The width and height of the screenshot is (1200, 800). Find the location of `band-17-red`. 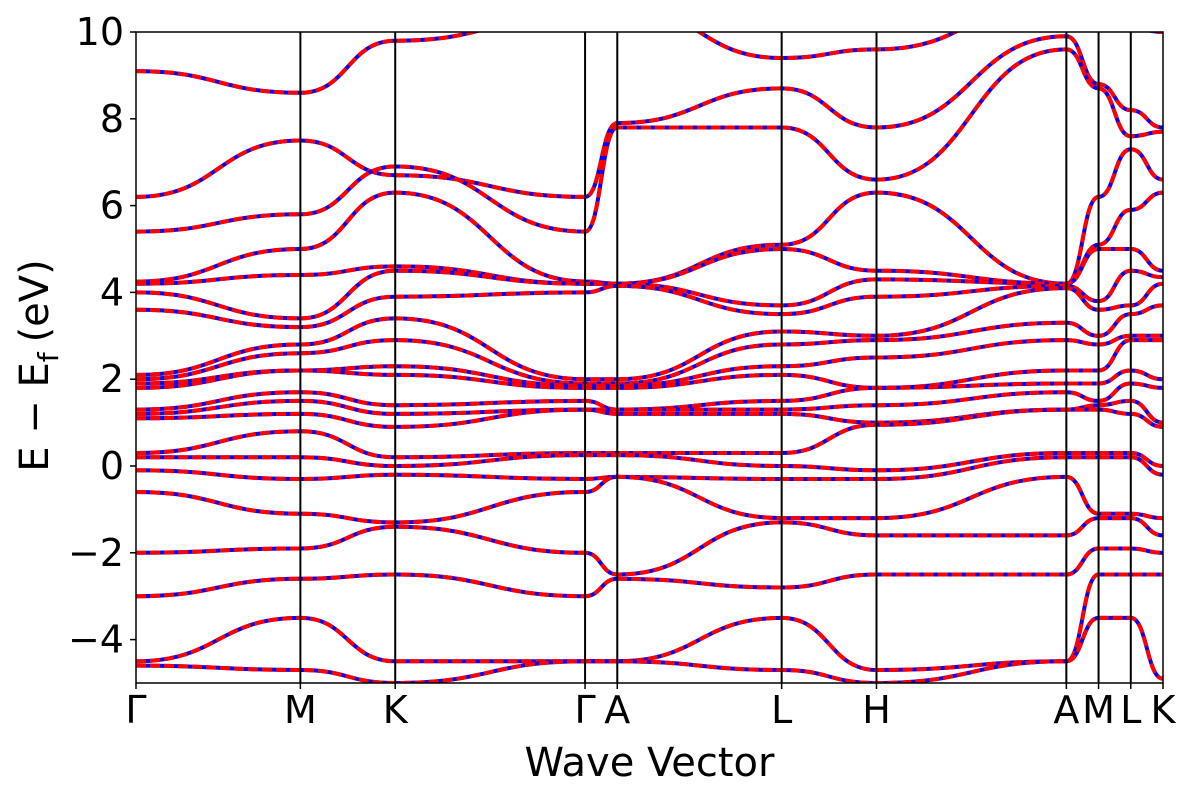

band-17-red is located at coordinates (649, 499).